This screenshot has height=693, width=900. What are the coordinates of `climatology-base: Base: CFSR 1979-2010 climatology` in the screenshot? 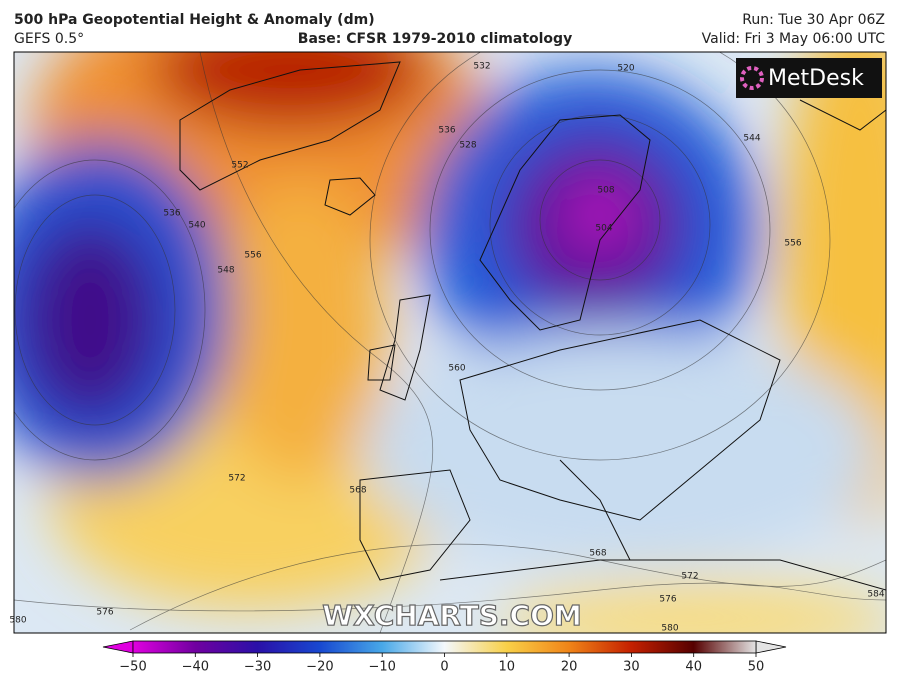 It's located at (435, 39).